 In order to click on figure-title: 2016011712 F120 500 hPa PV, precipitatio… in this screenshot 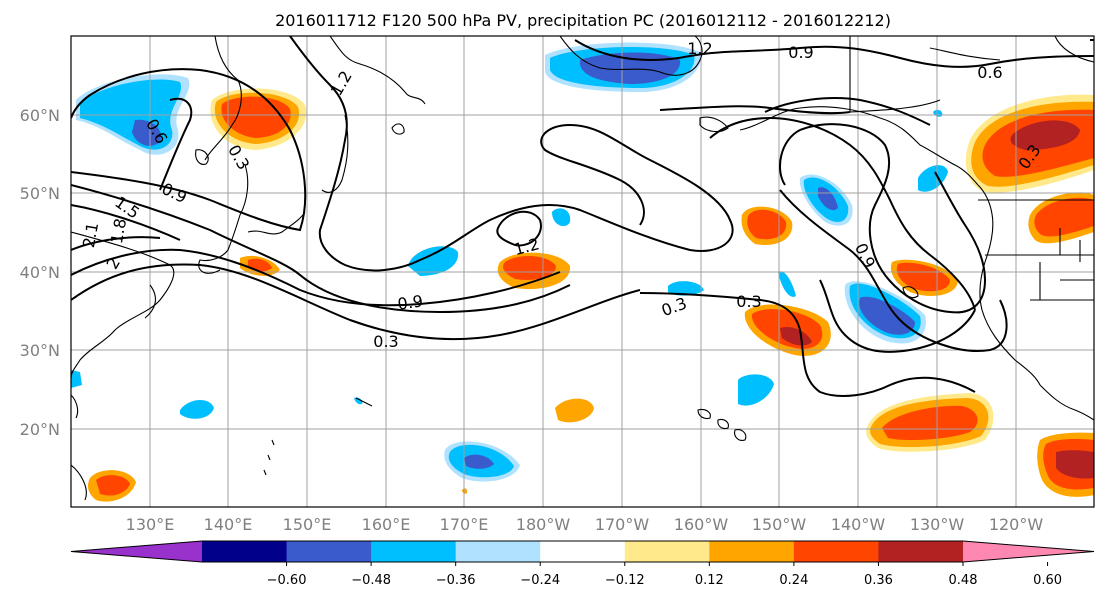, I will do `click(583, 20)`.